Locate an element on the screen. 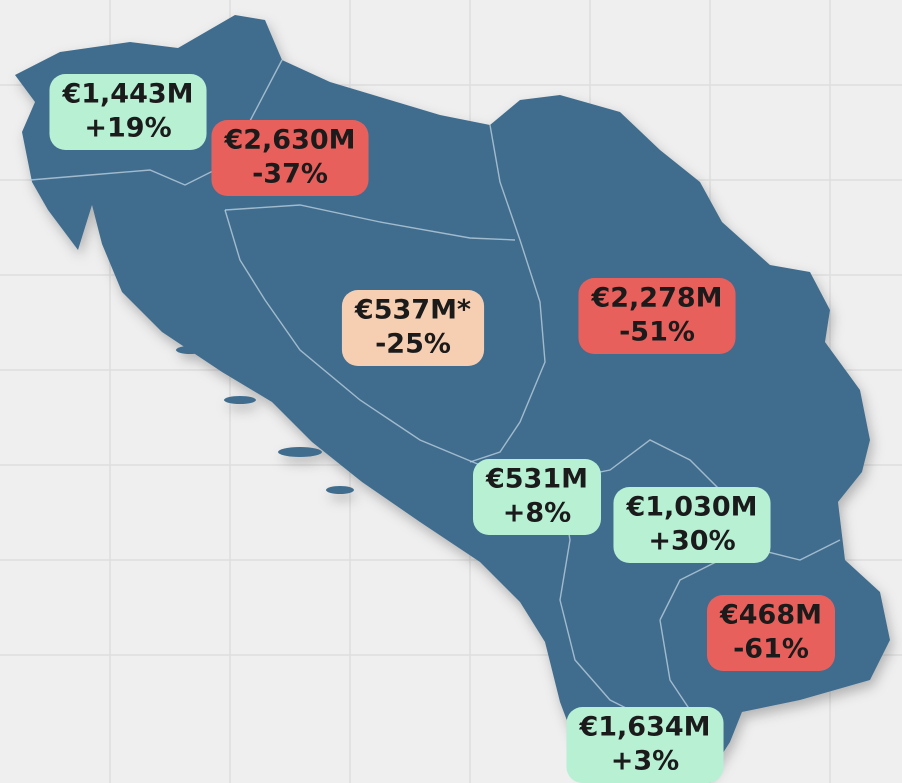 This screenshot has height=783, width=902. amount: €468M is located at coordinates (770, 615).